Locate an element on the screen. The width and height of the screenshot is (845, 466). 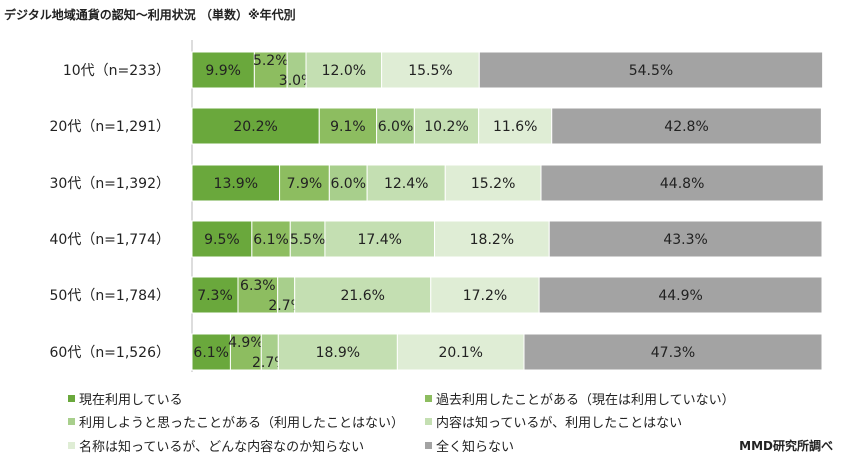
data-label: 15.2% is located at coordinates (493, 184).